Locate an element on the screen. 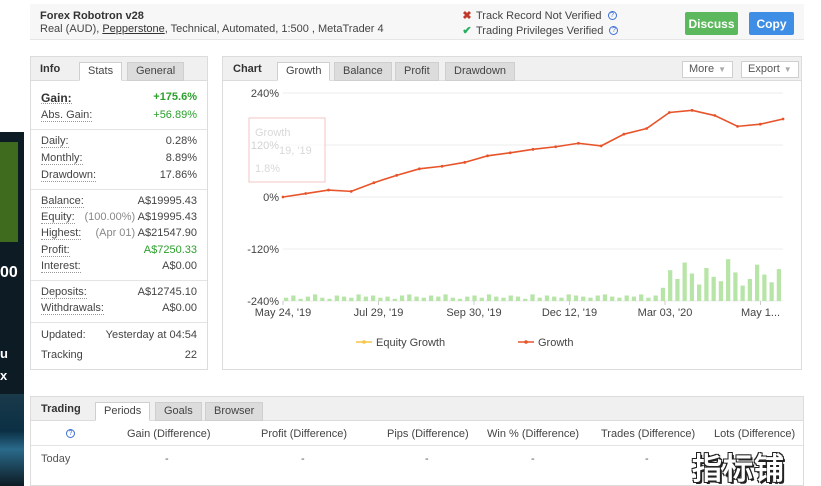 Image resolution: width=821 pixels, height=486 pixels. column-header: Lots (Difference) is located at coordinates (755, 434).